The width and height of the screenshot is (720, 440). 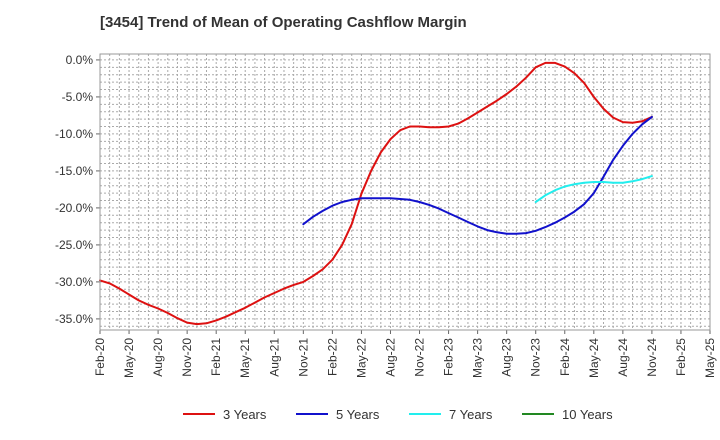 I want to click on y-tick-label: 0.0%, so click(x=80, y=60).